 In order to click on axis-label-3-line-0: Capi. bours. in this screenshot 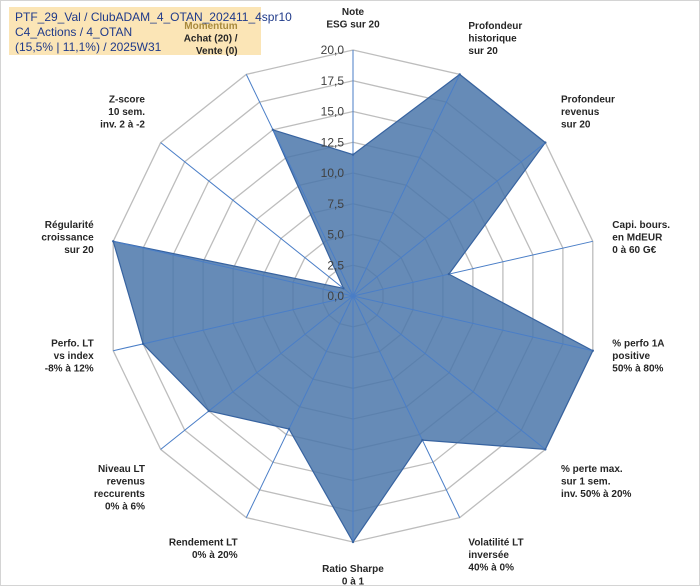, I will do `click(641, 225)`.